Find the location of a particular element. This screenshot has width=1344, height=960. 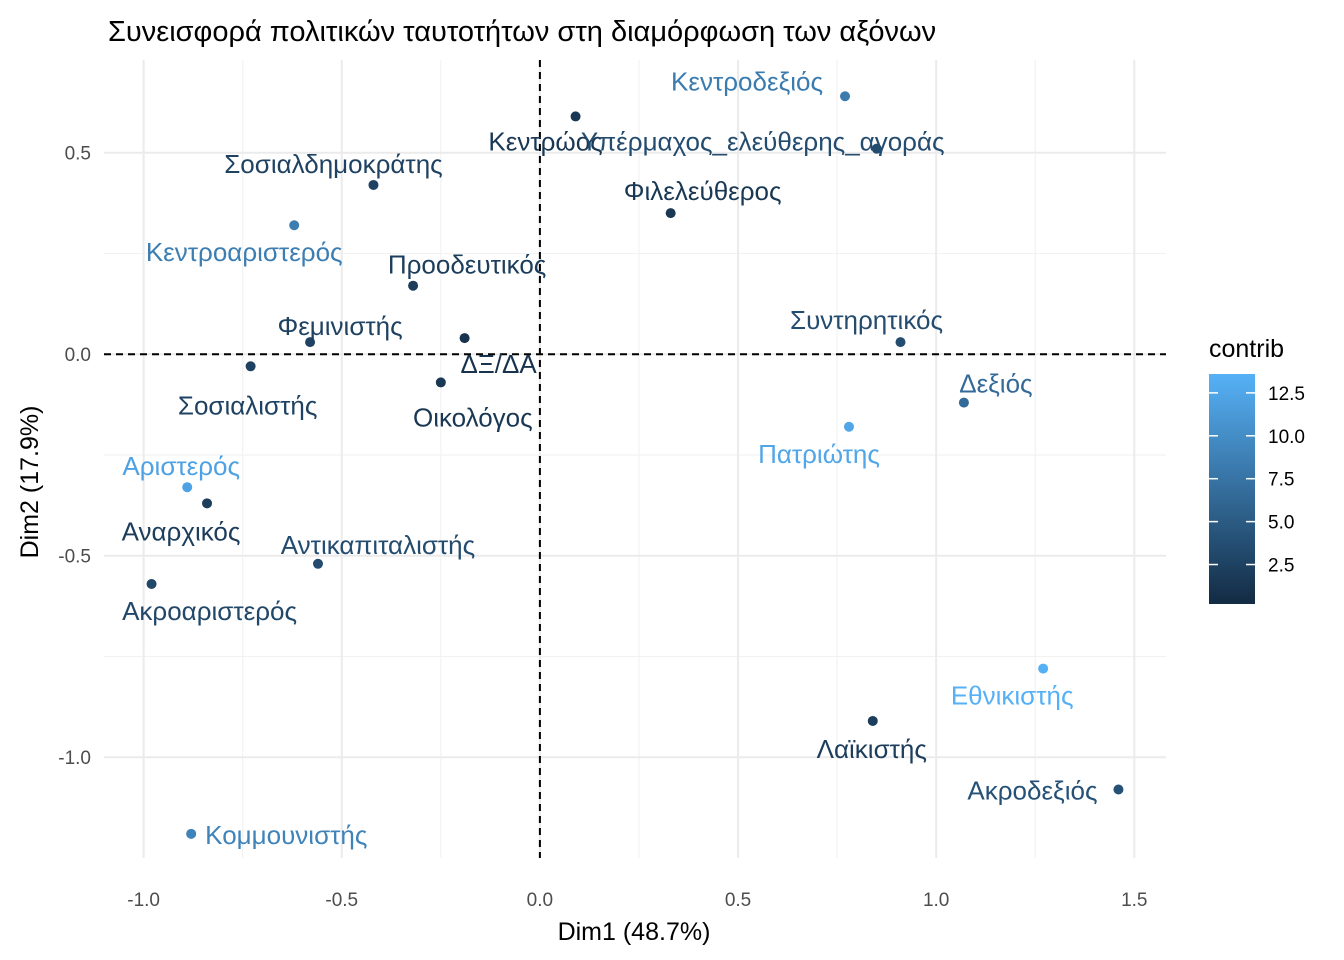

point-label: Κεντροδεξιός is located at coordinates (747, 81).